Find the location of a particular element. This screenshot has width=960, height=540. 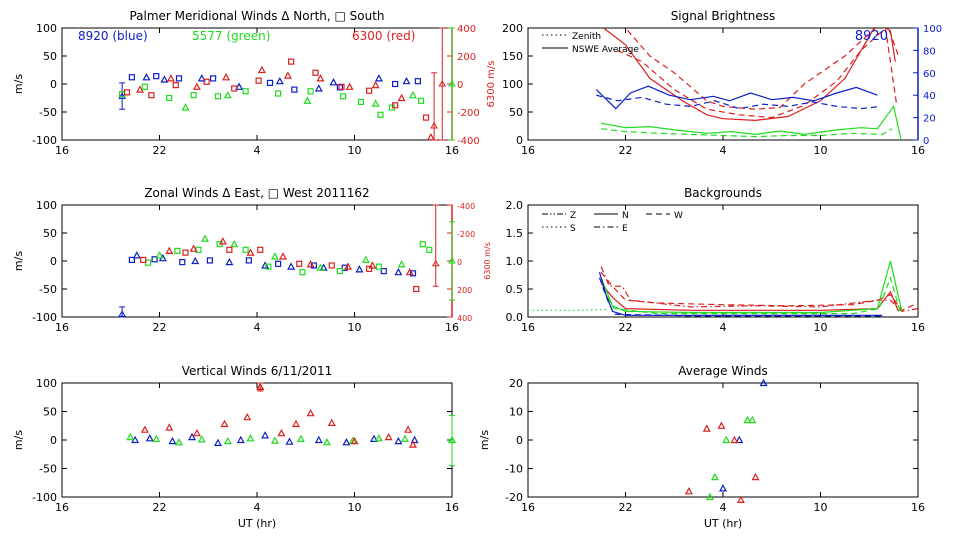

y-tick-label: 0.5 is located at coordinates (515, 289).